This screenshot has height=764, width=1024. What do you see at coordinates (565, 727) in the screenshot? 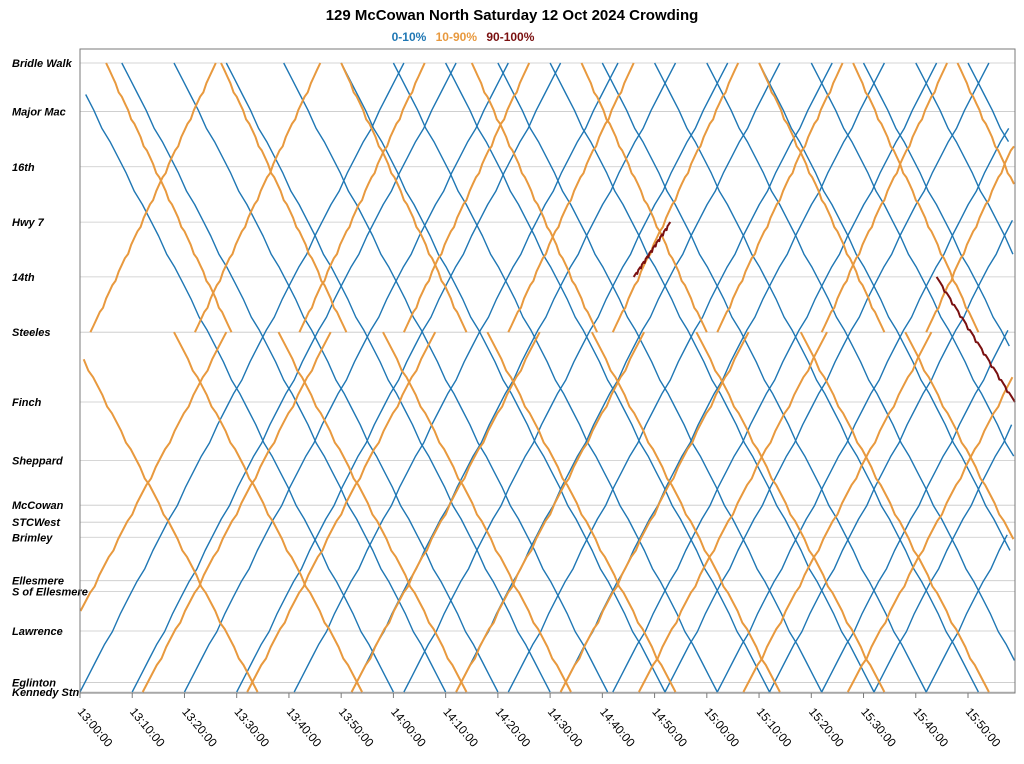
I see `x-tick-label: 14:30:00` at bounding box center [565, 727].